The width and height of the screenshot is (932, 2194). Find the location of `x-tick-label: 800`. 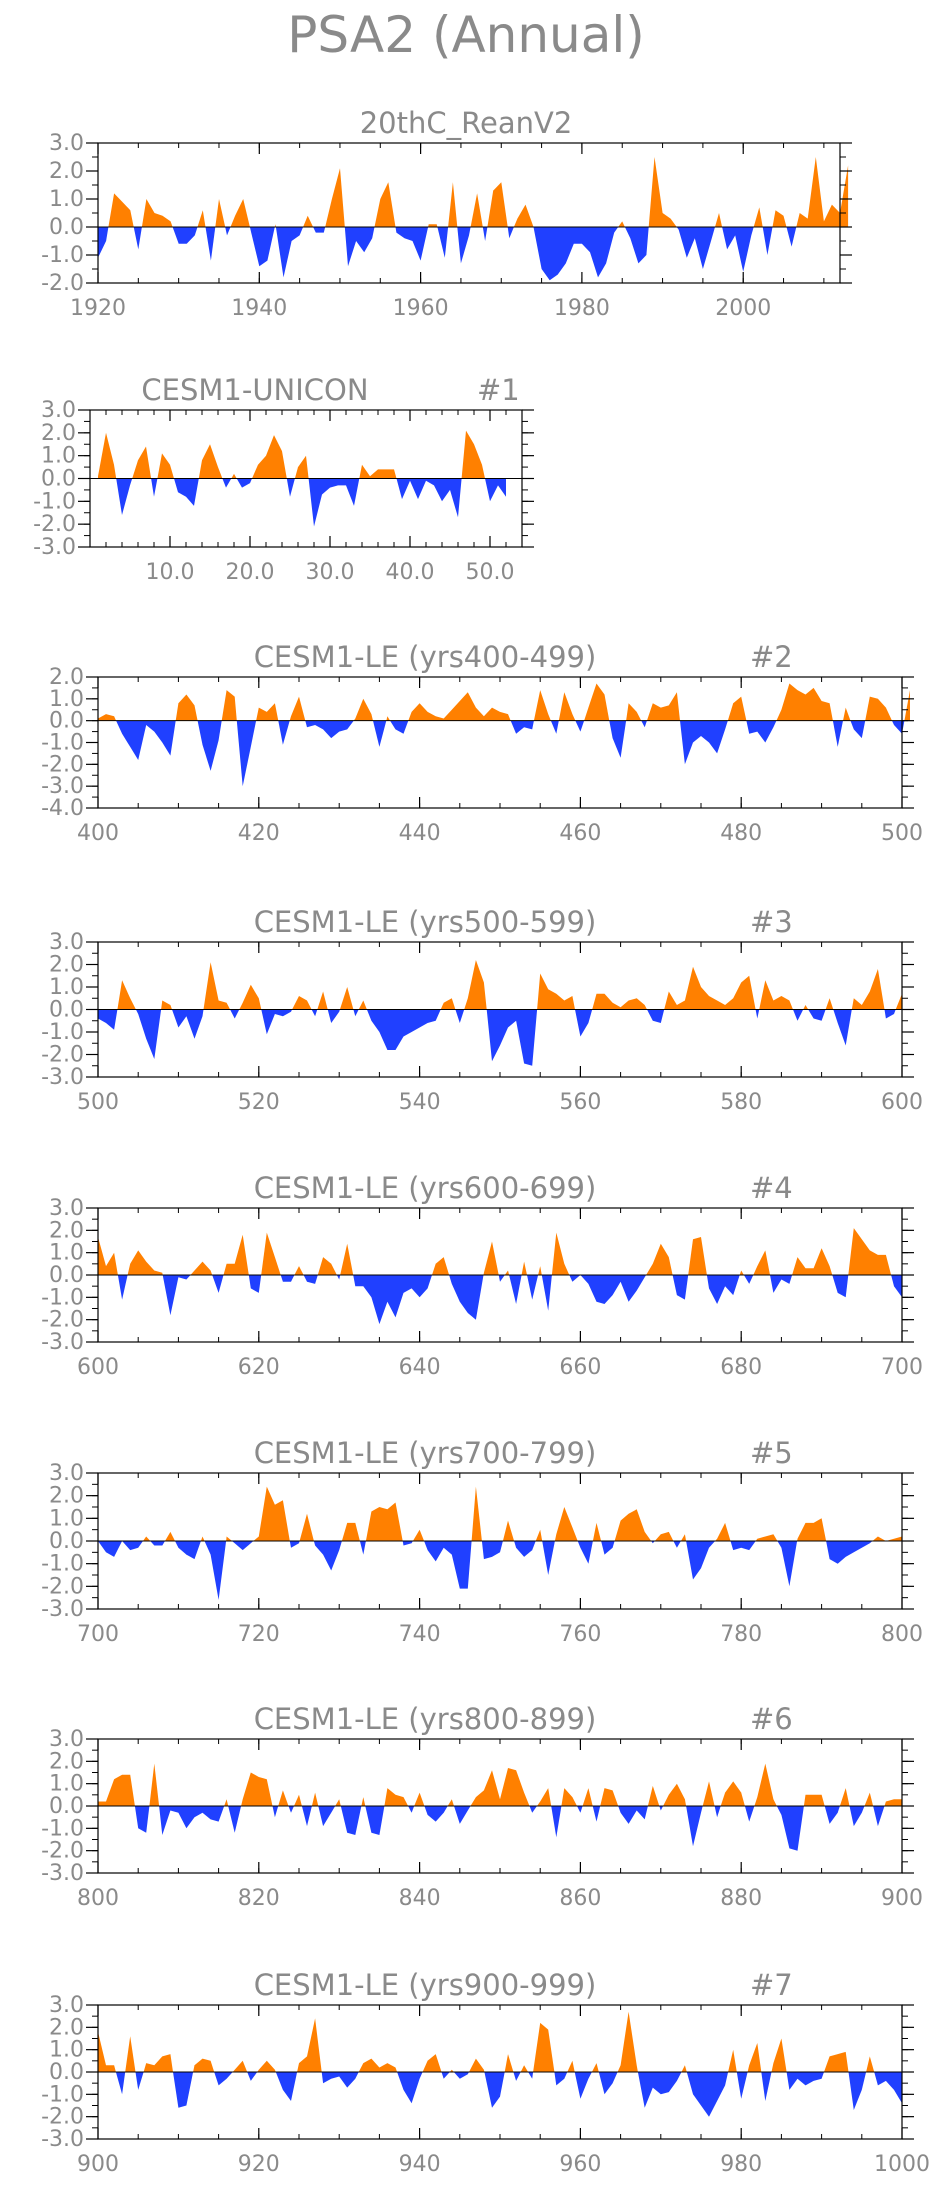

x-tick-label: 800 is located at coordinates (902, 1634).